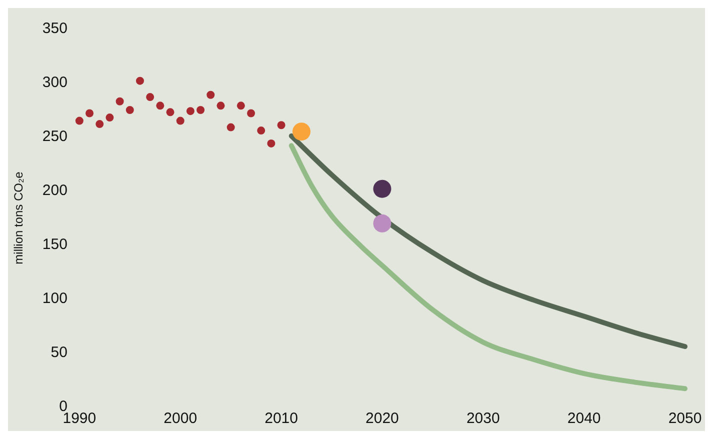 Image resolution: width=713 pixels, height=439 pixels. Describe the element at coordinates (382, 419) in the screenshot. I see `x-tick-label: 2020` at that location.